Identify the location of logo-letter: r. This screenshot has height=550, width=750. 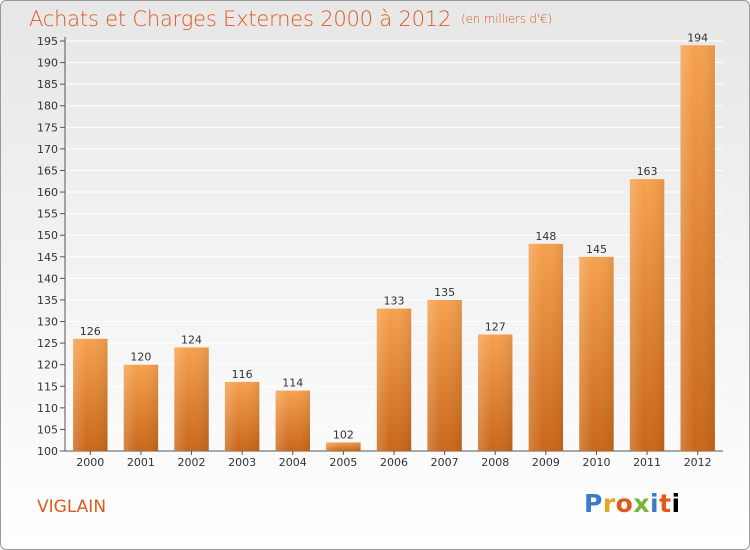
(609, 503).